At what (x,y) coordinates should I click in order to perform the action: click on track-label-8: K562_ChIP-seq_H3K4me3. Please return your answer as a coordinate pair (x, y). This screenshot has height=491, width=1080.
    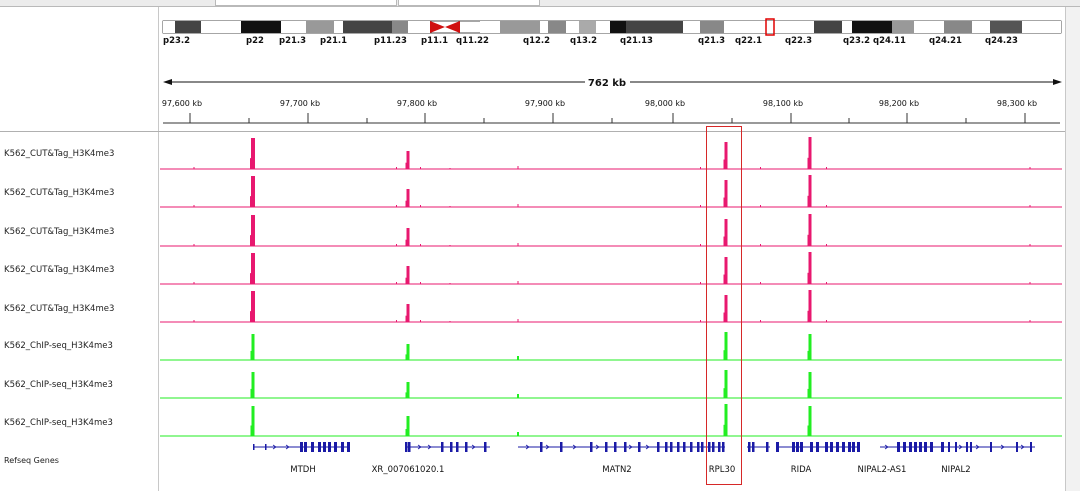
    Looking at the image, I should click on (58, 423).